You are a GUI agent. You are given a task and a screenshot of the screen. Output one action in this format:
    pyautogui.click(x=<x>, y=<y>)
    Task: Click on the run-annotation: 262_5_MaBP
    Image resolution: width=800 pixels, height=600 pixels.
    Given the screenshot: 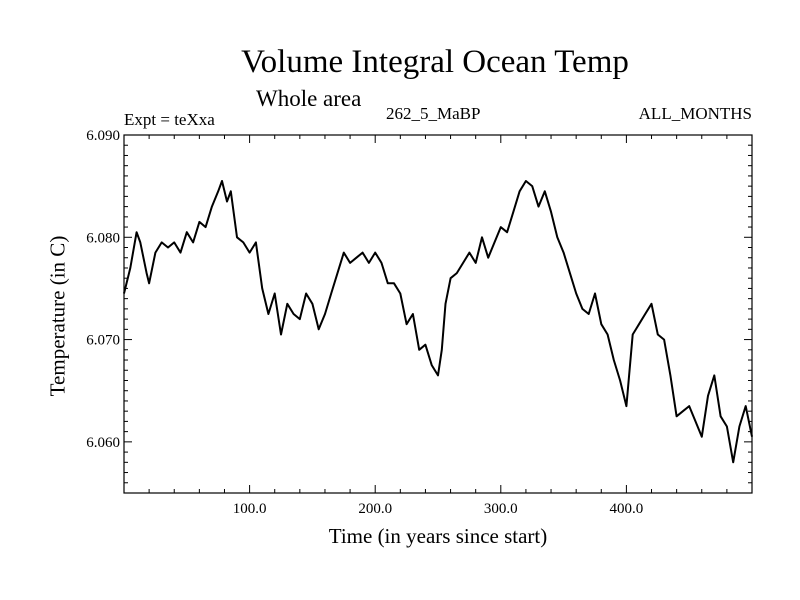 What is the action you would take?
    pyautogui.click(x=433, y=113)
    